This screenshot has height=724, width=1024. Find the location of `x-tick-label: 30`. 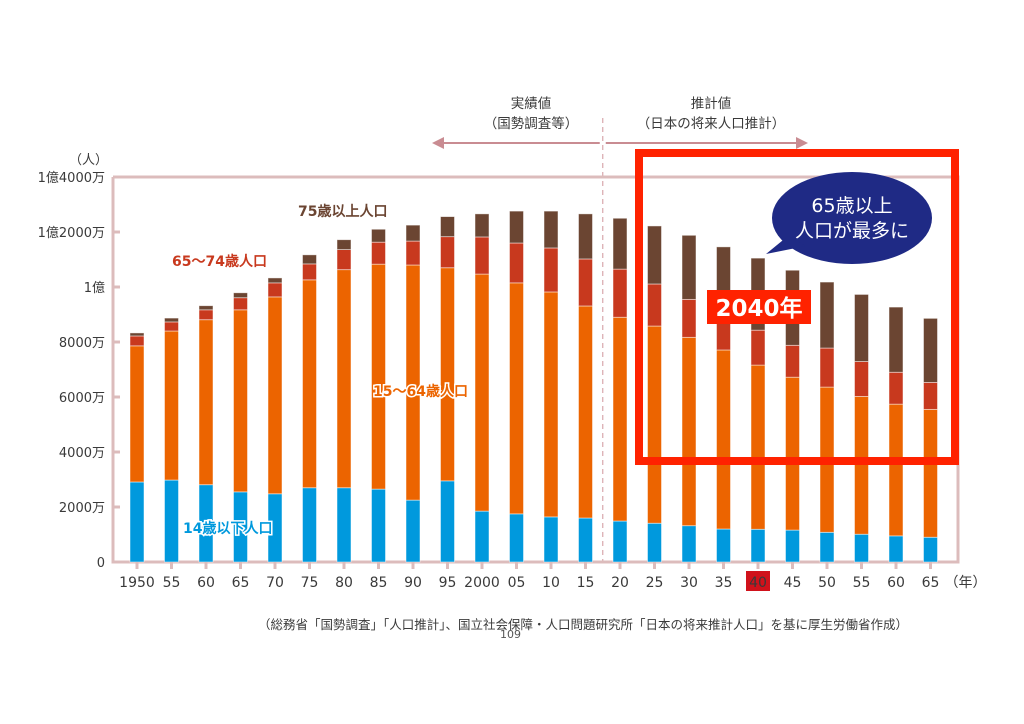

x-tick-label: 30 is located at coordinates (689, 583).